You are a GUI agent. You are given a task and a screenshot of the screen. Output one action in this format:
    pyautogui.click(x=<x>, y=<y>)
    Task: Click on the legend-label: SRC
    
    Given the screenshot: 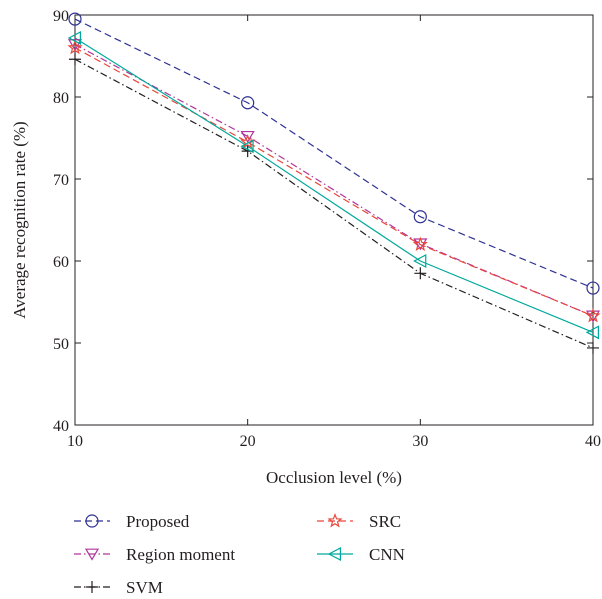 What is the action you would take?
    pyautogui.click(x=385, y=521)
    